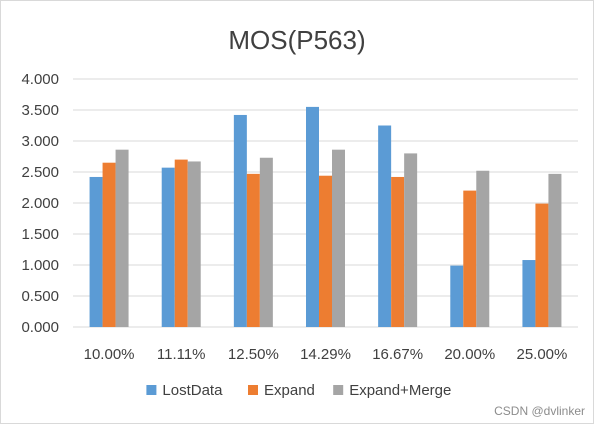  I want to click on y-tick-label: 4.000, so click(40, 79).